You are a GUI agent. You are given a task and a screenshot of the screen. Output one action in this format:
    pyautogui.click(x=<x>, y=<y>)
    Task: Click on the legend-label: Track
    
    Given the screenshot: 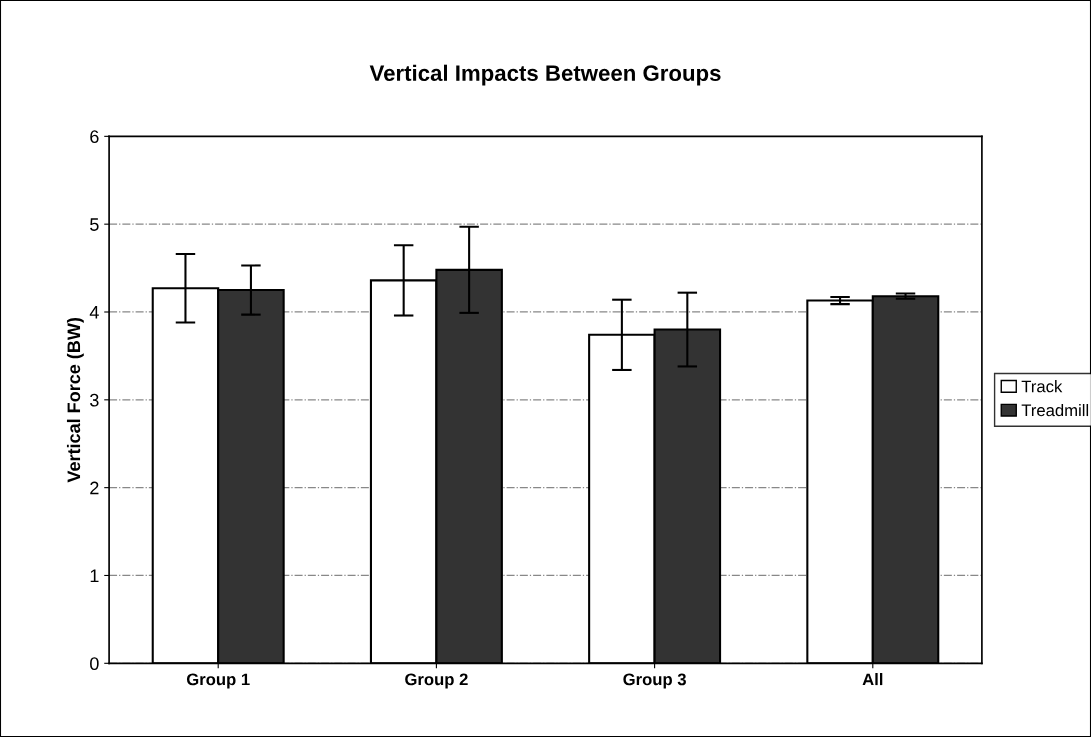 What is the action you would take?
    pyautogui.click(x=1042, y=386)
    